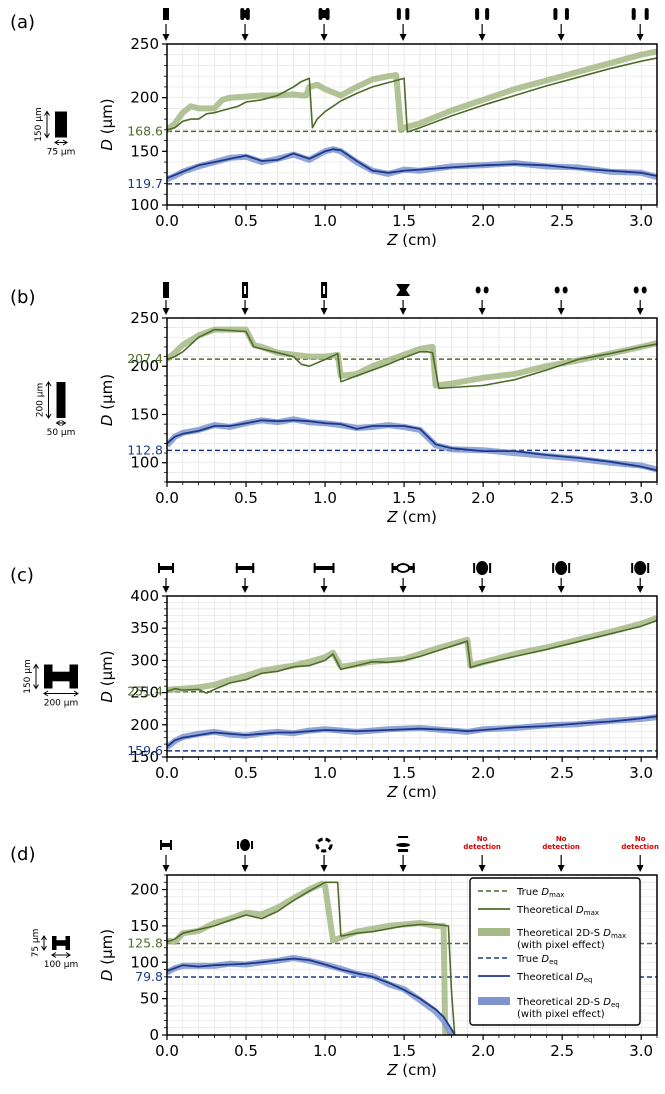 The image size is (665, 1094). Describe the element at coordinates (144, 890) in the screenshot. I see `y-tick-label: 200` at that location.